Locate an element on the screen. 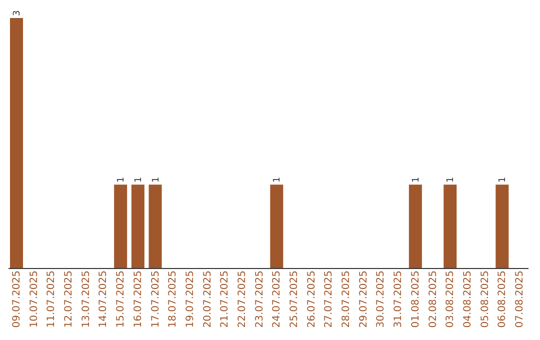  x-tick-label: 04.08.2025 is located at coordinates (468, 299).